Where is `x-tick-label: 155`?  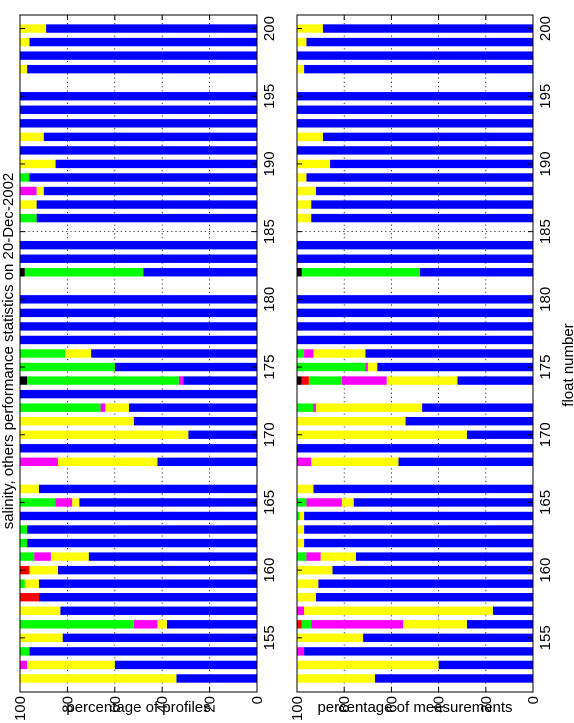 x-tick-label: 155 is located at coordinates (545, 637).